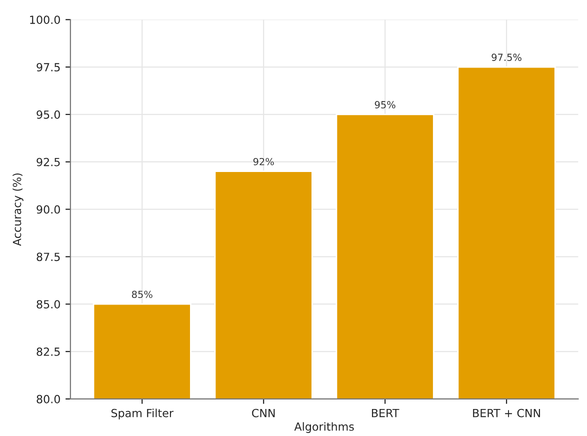 This screenshot has height=436, width=587. I want to click on data-label: 97.5%, so click(507, 57).